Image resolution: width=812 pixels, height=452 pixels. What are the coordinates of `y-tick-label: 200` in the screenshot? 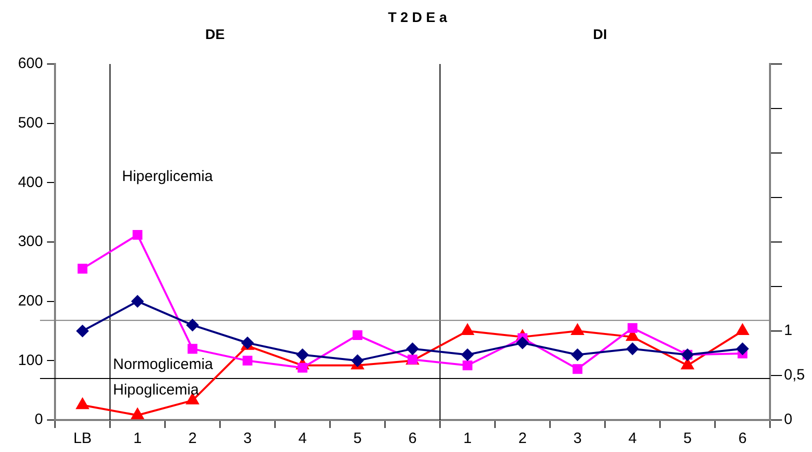 It's located at (30, 301).